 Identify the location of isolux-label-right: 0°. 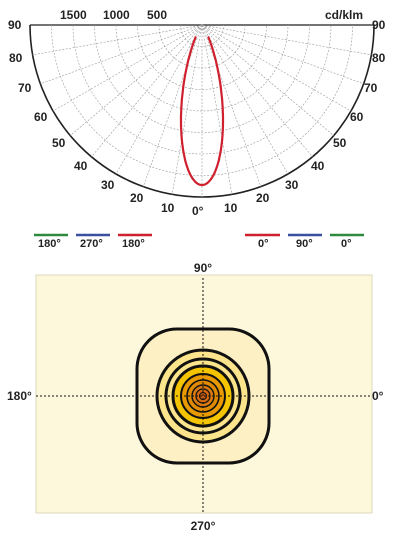
(378, 396).